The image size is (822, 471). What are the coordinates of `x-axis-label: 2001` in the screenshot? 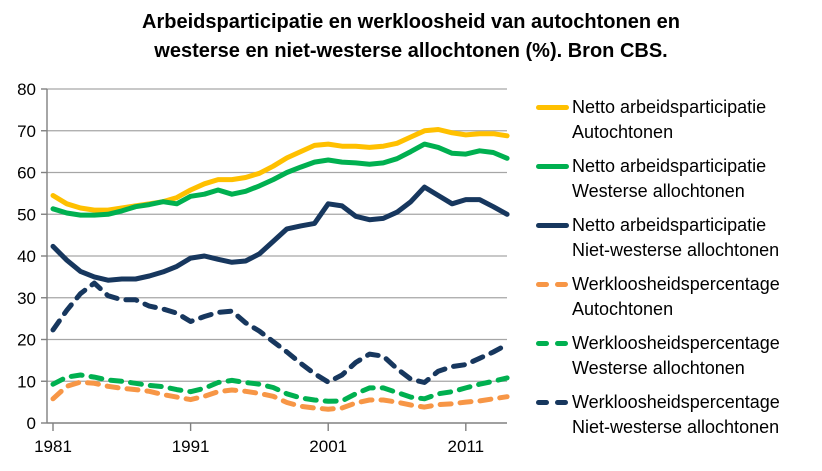 It's located at (328, 446).